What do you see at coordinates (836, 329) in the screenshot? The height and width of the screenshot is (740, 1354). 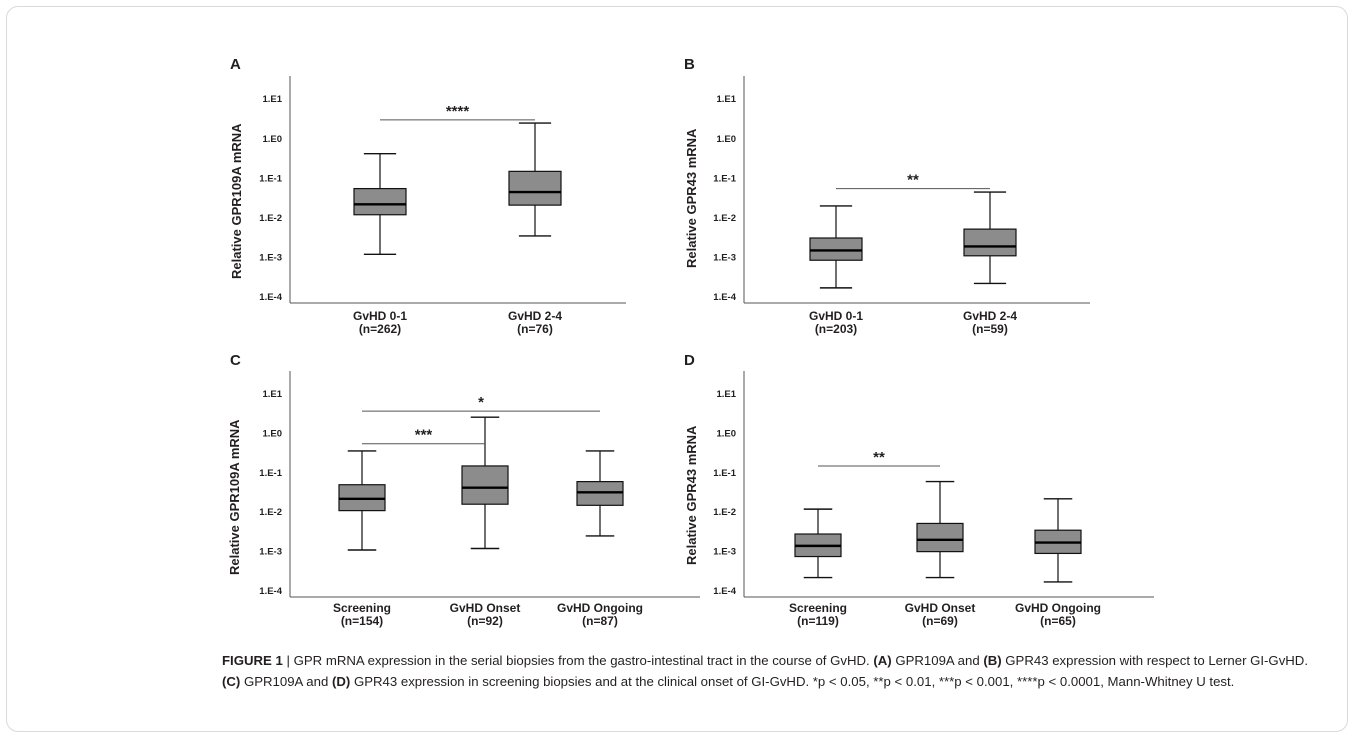 I see `category-n: (n=203)` at bounding box center [836, 329].